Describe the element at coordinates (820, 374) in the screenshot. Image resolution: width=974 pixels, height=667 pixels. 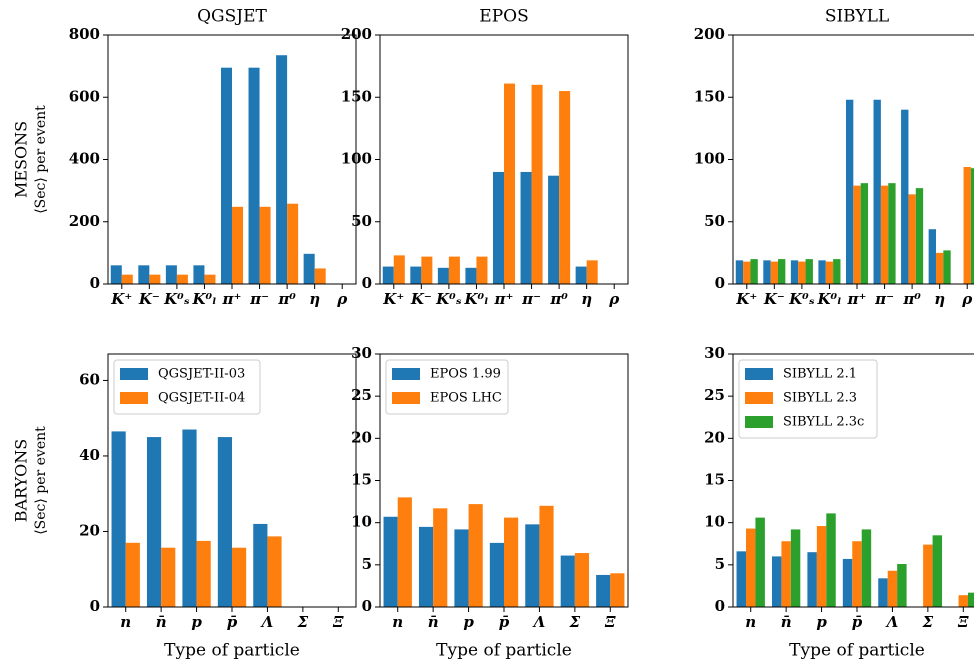
I see `legend-label: SIBYLL 2.1` at that location.